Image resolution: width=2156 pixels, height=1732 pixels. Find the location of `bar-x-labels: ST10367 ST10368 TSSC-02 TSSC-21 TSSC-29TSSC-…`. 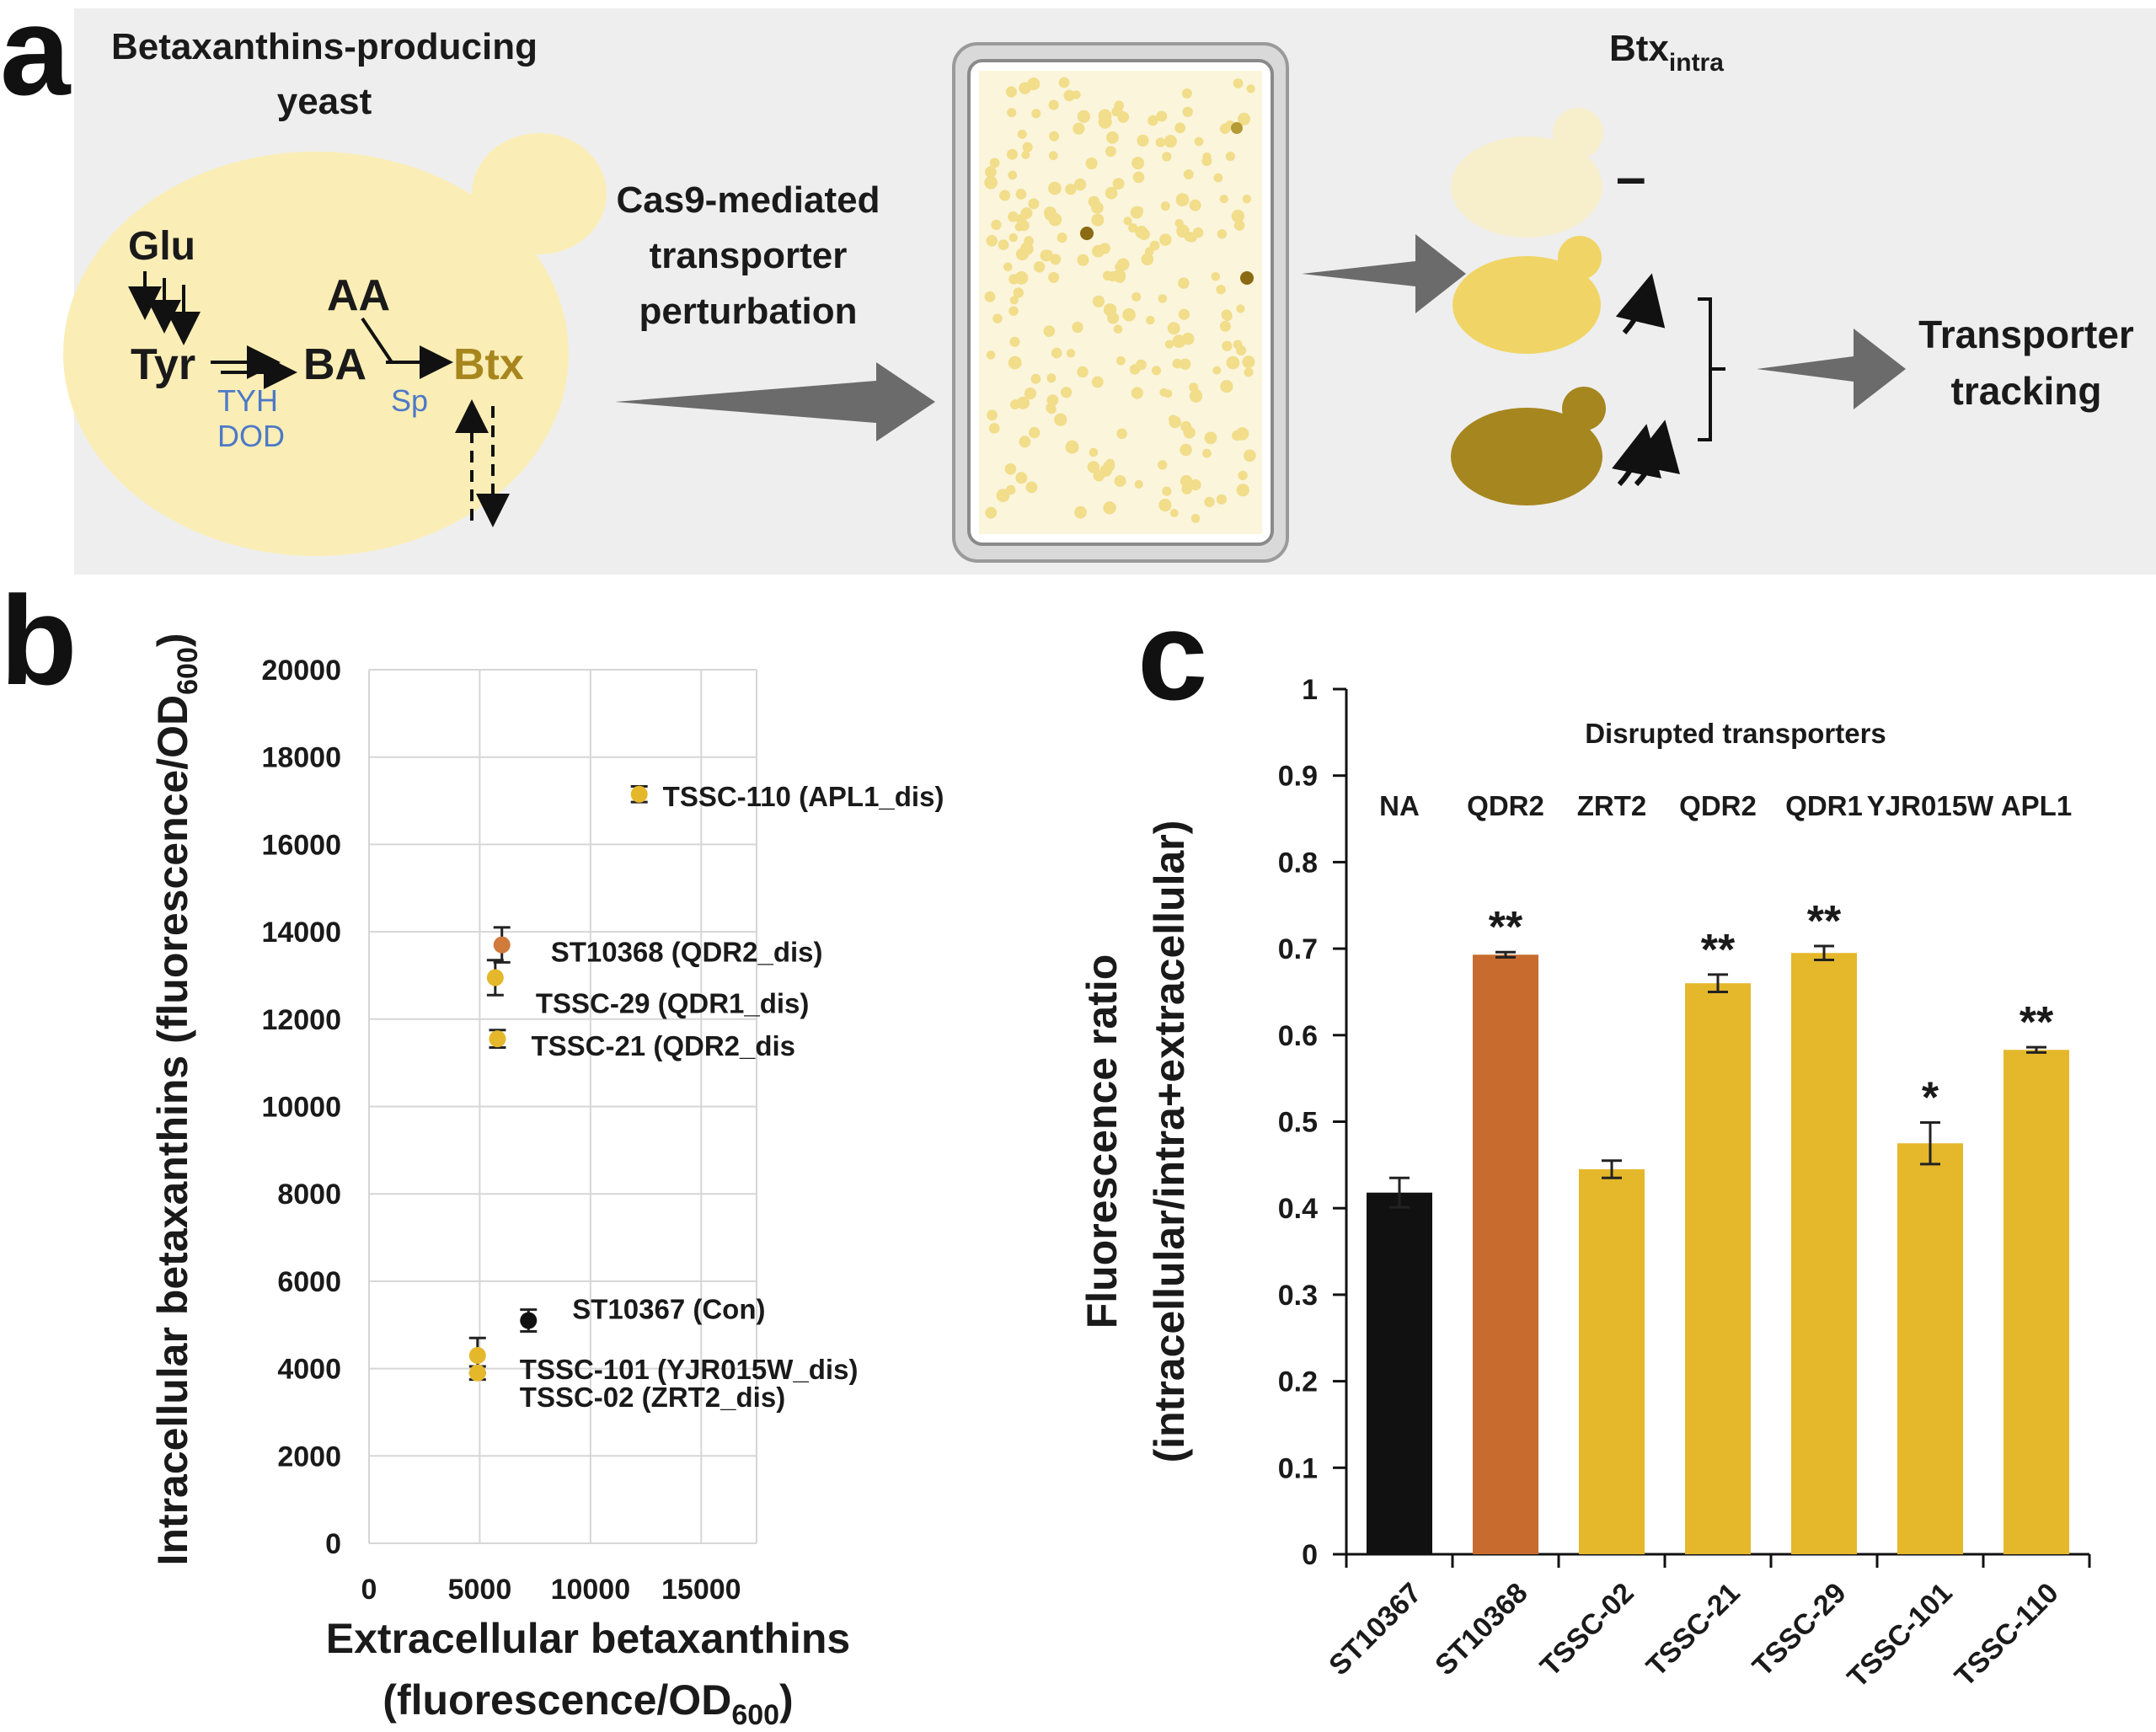

bar-x-labels: ST10367 ST10368 TSSC-02 TSSC-21 TSSC-29TSSC-… is located at coordinates (1693, 1635).